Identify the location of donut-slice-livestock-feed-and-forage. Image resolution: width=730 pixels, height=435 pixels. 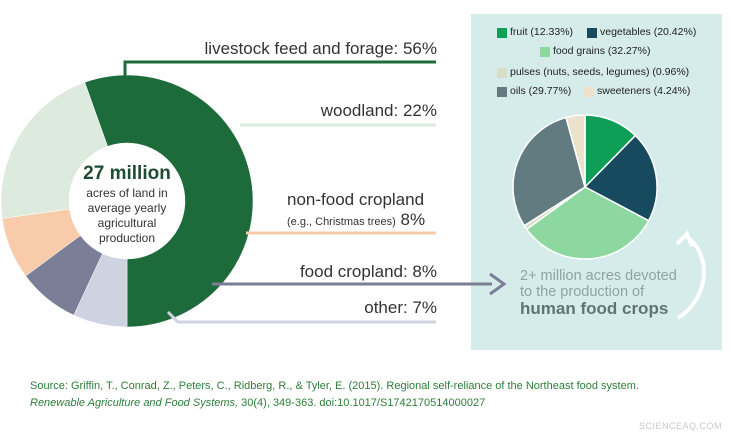
(169, 201).